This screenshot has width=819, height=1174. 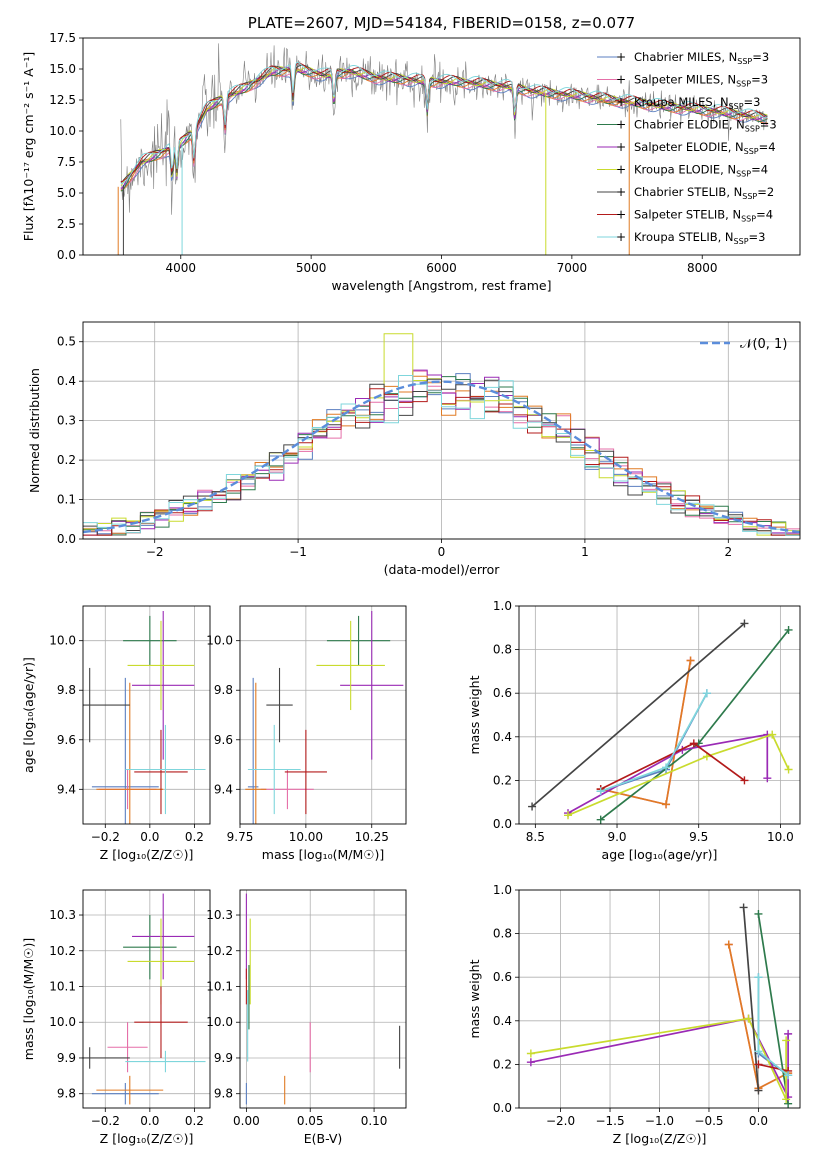 I want to click on x-tick-label: 0.05, so click(x=310, y=1121).